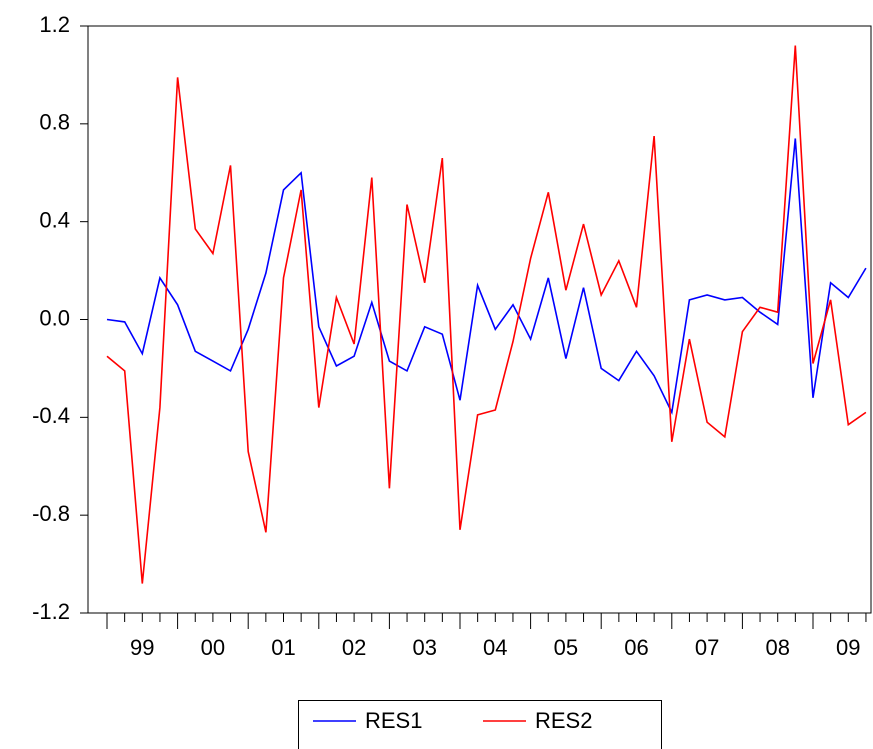 This screenshot has width=873, height=749. Describe the element at coordinates (54, 219) in the screenshot. I see `y-tick-label: 0.4` at that location.